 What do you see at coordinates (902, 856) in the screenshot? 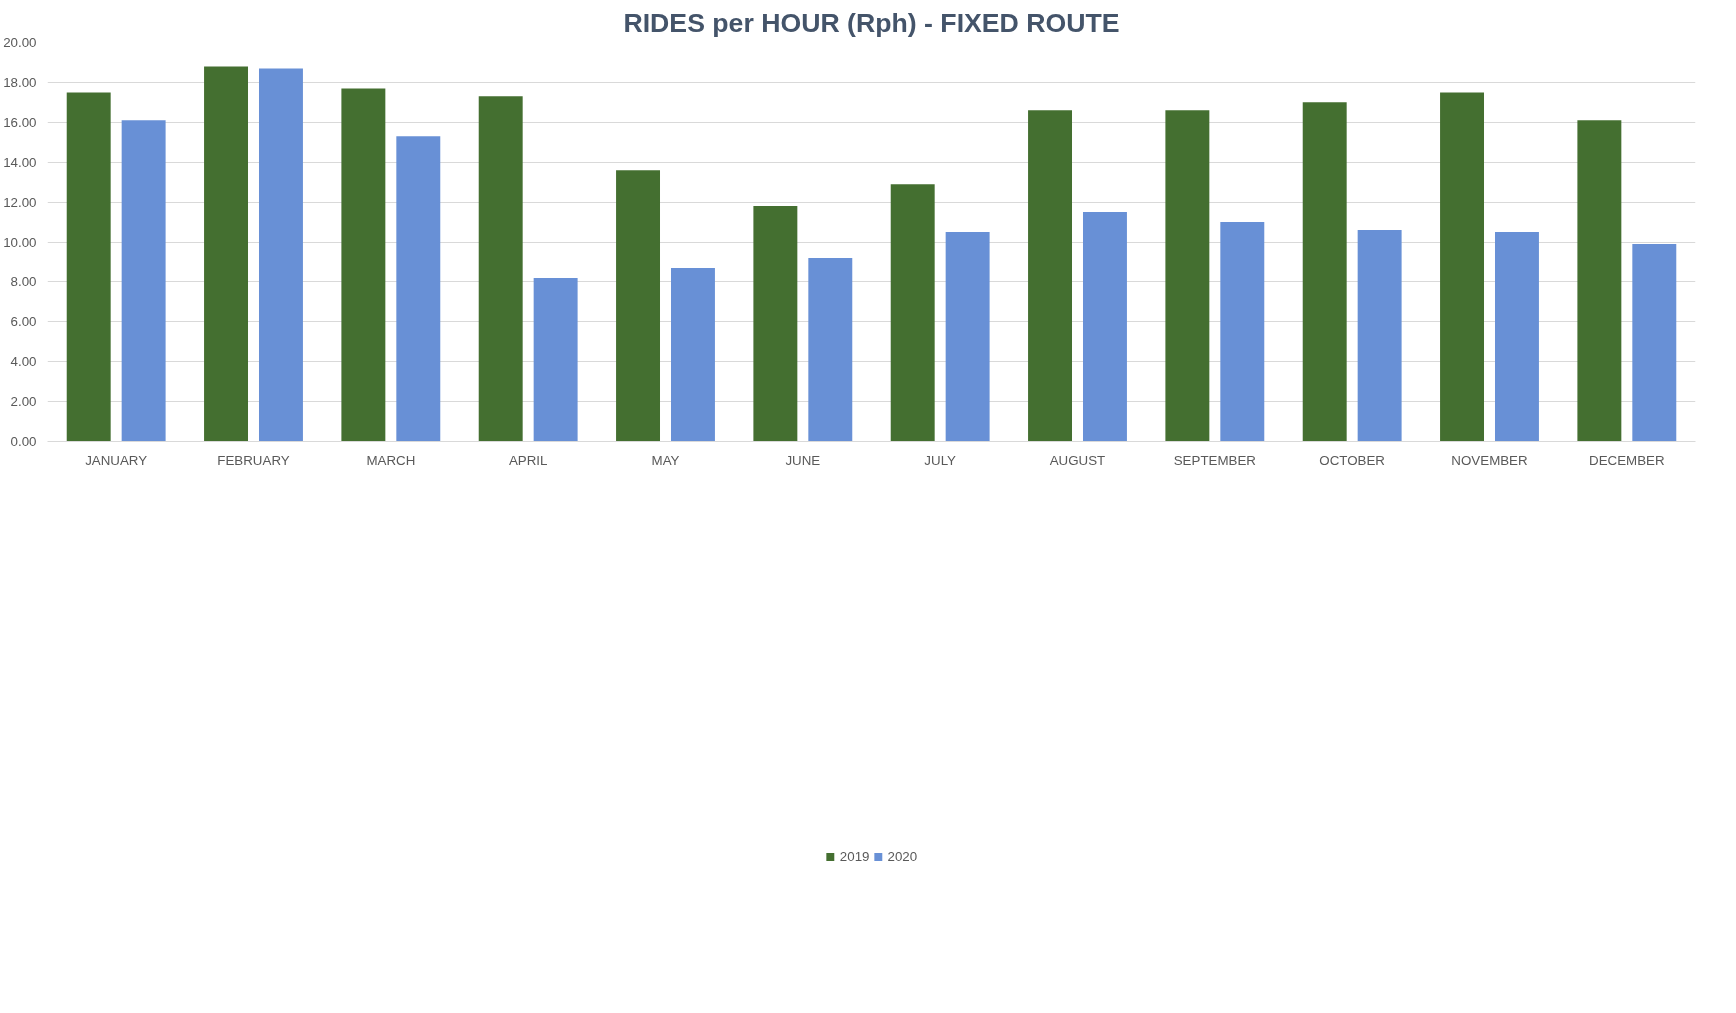
I see `legend-label: 2020` at bounding box center [902, 856].